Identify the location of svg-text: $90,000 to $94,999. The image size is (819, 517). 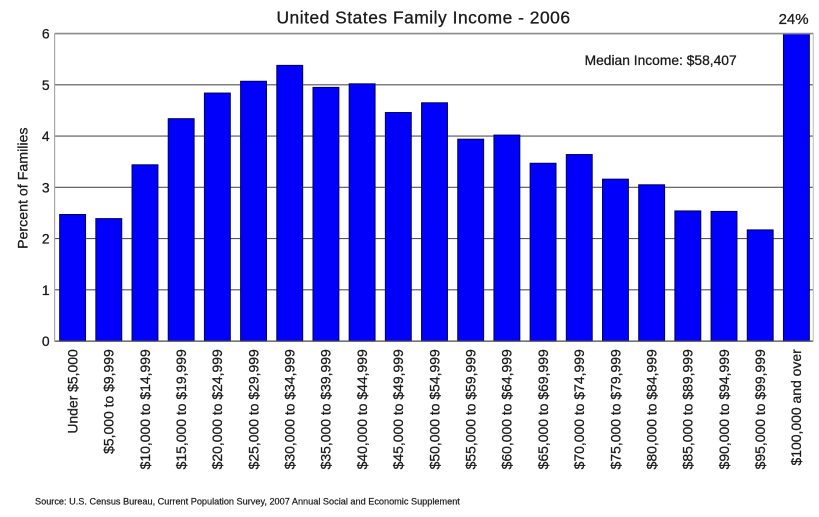
(724, 409).